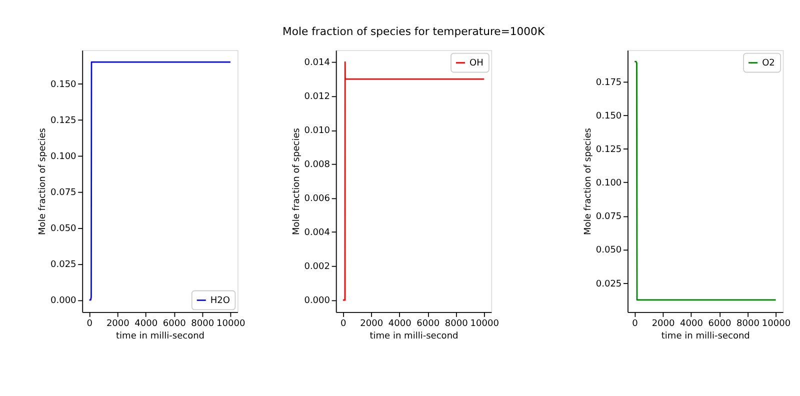  What do you see at coordinates (317, 131) in the screenshot?
I see `y-tick-label: 0.010` at bounding box center [317, 131].